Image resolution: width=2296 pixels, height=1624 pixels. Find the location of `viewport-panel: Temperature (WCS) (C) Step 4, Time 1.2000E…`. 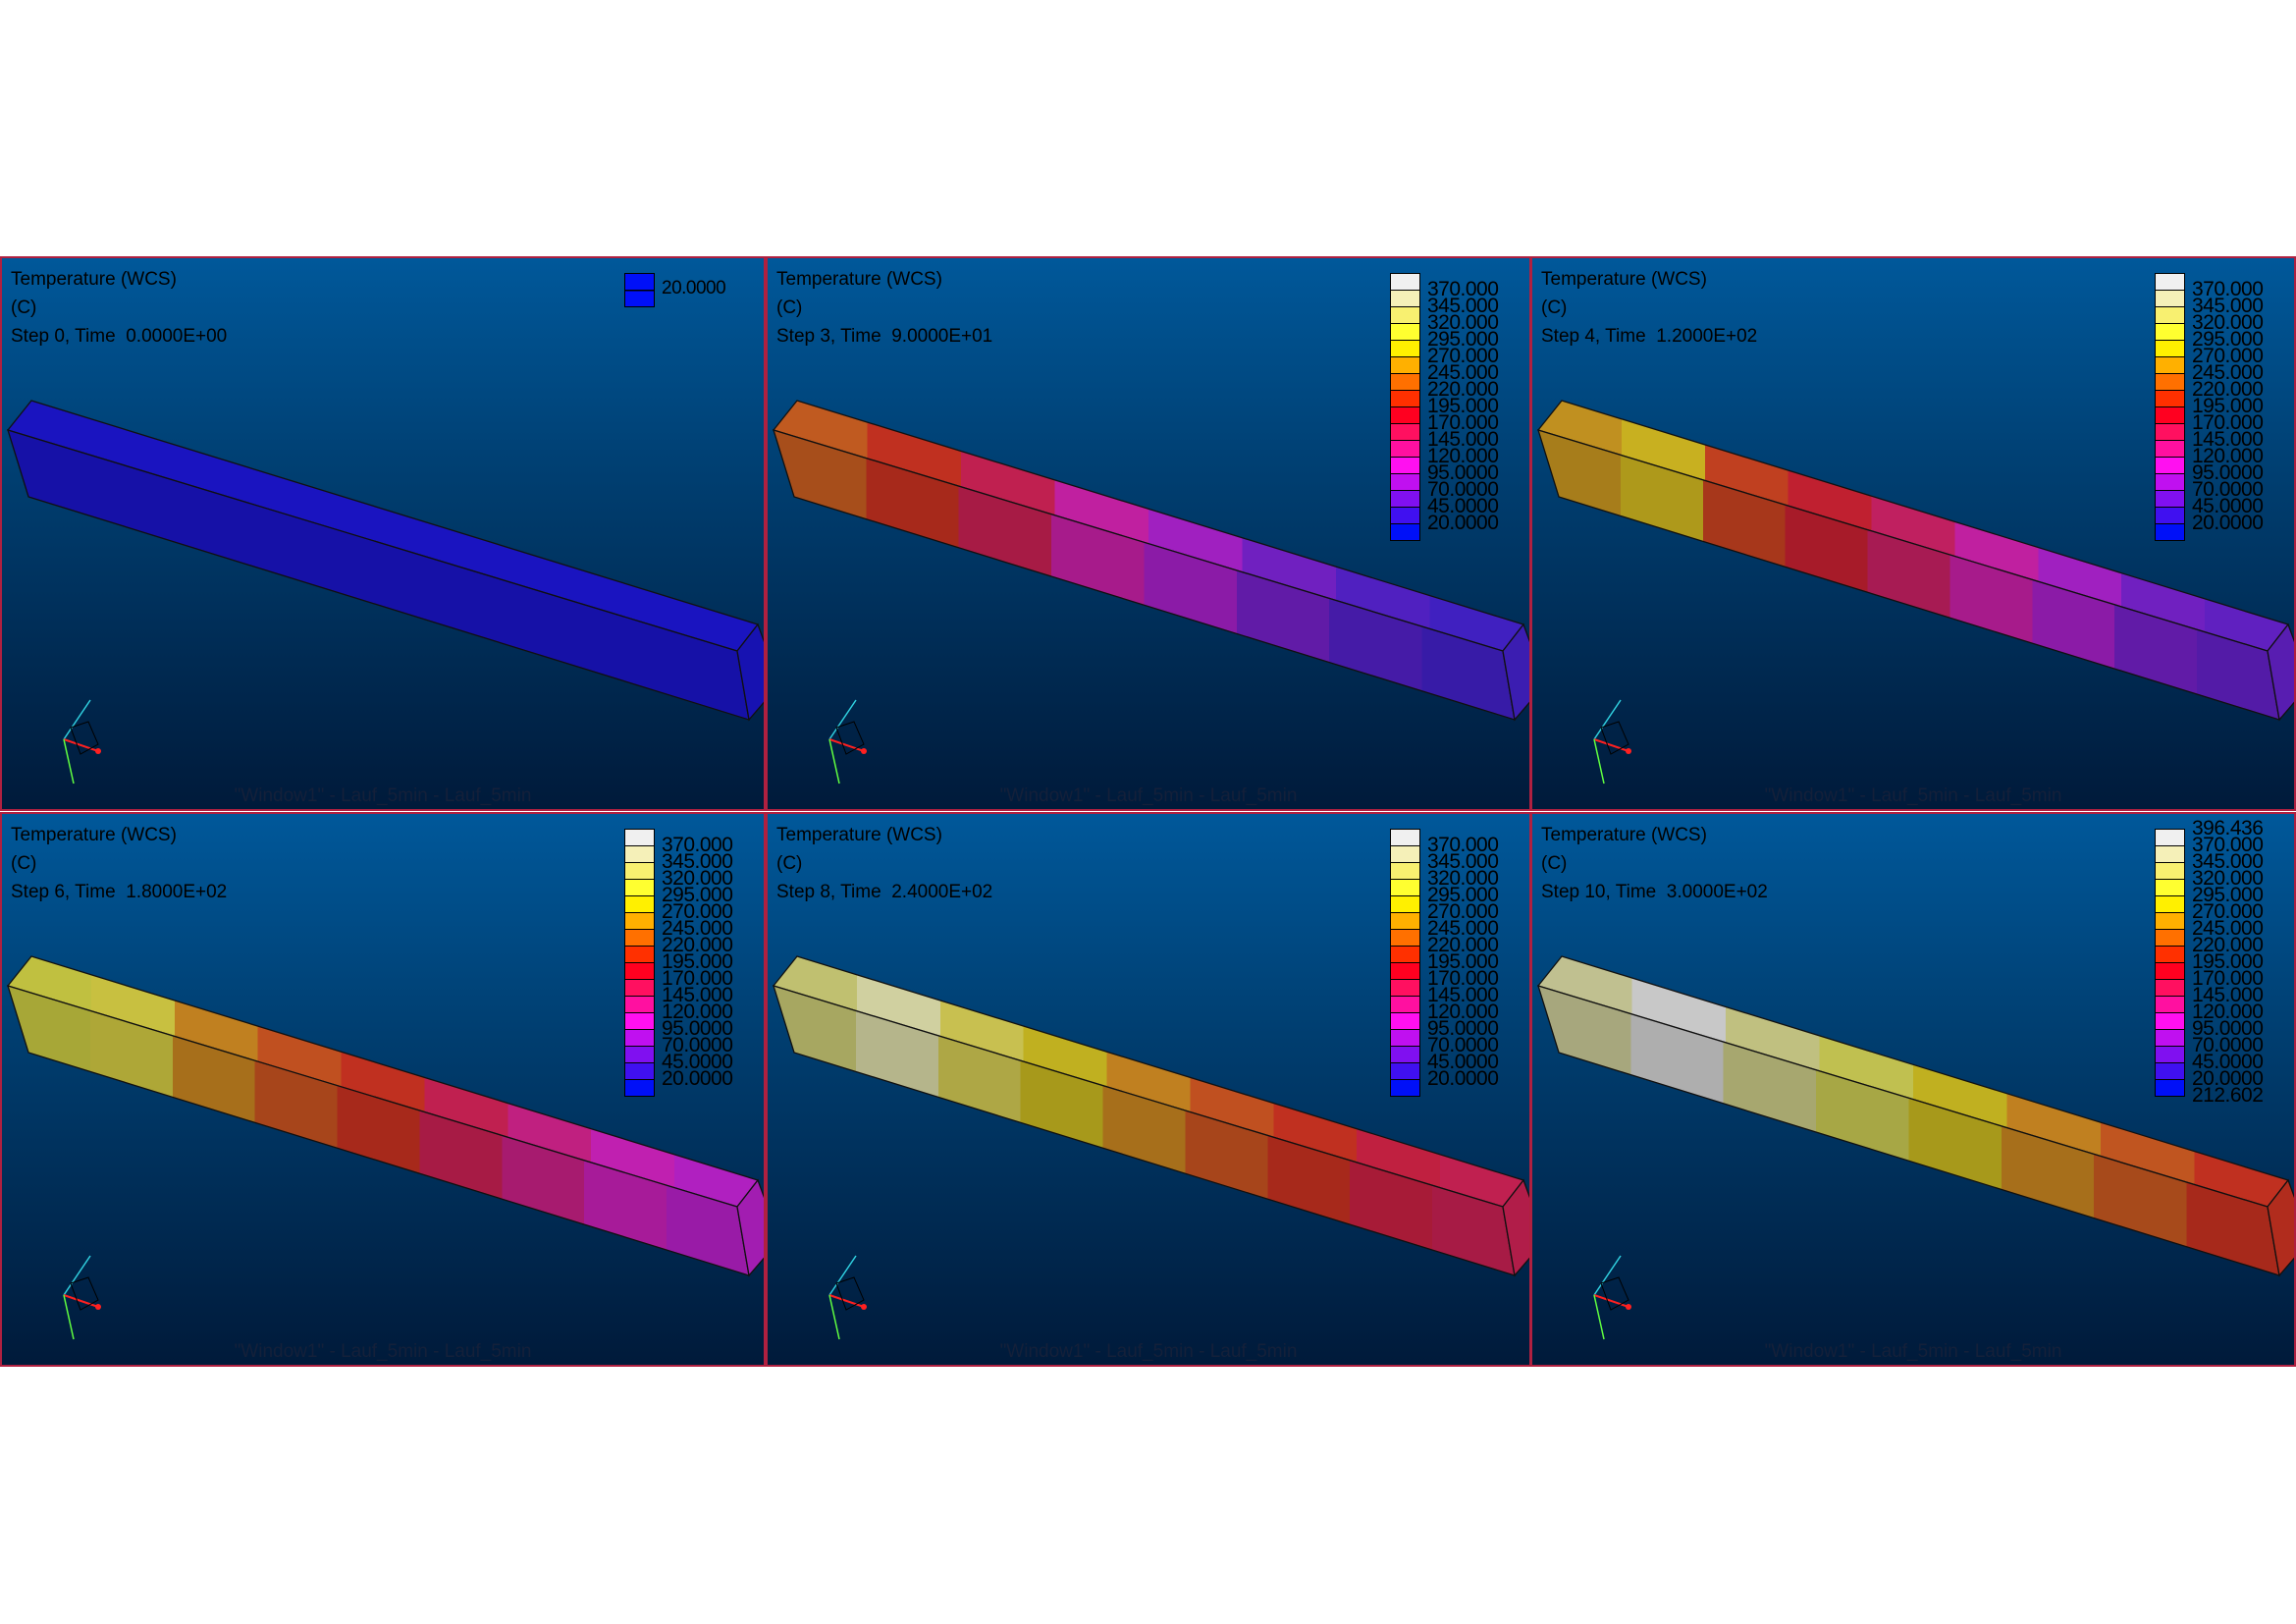

viewport-panel: Temperature (WCS) (C) Step 4, Time 1.2000E… is located at coordinates (1913, 533).